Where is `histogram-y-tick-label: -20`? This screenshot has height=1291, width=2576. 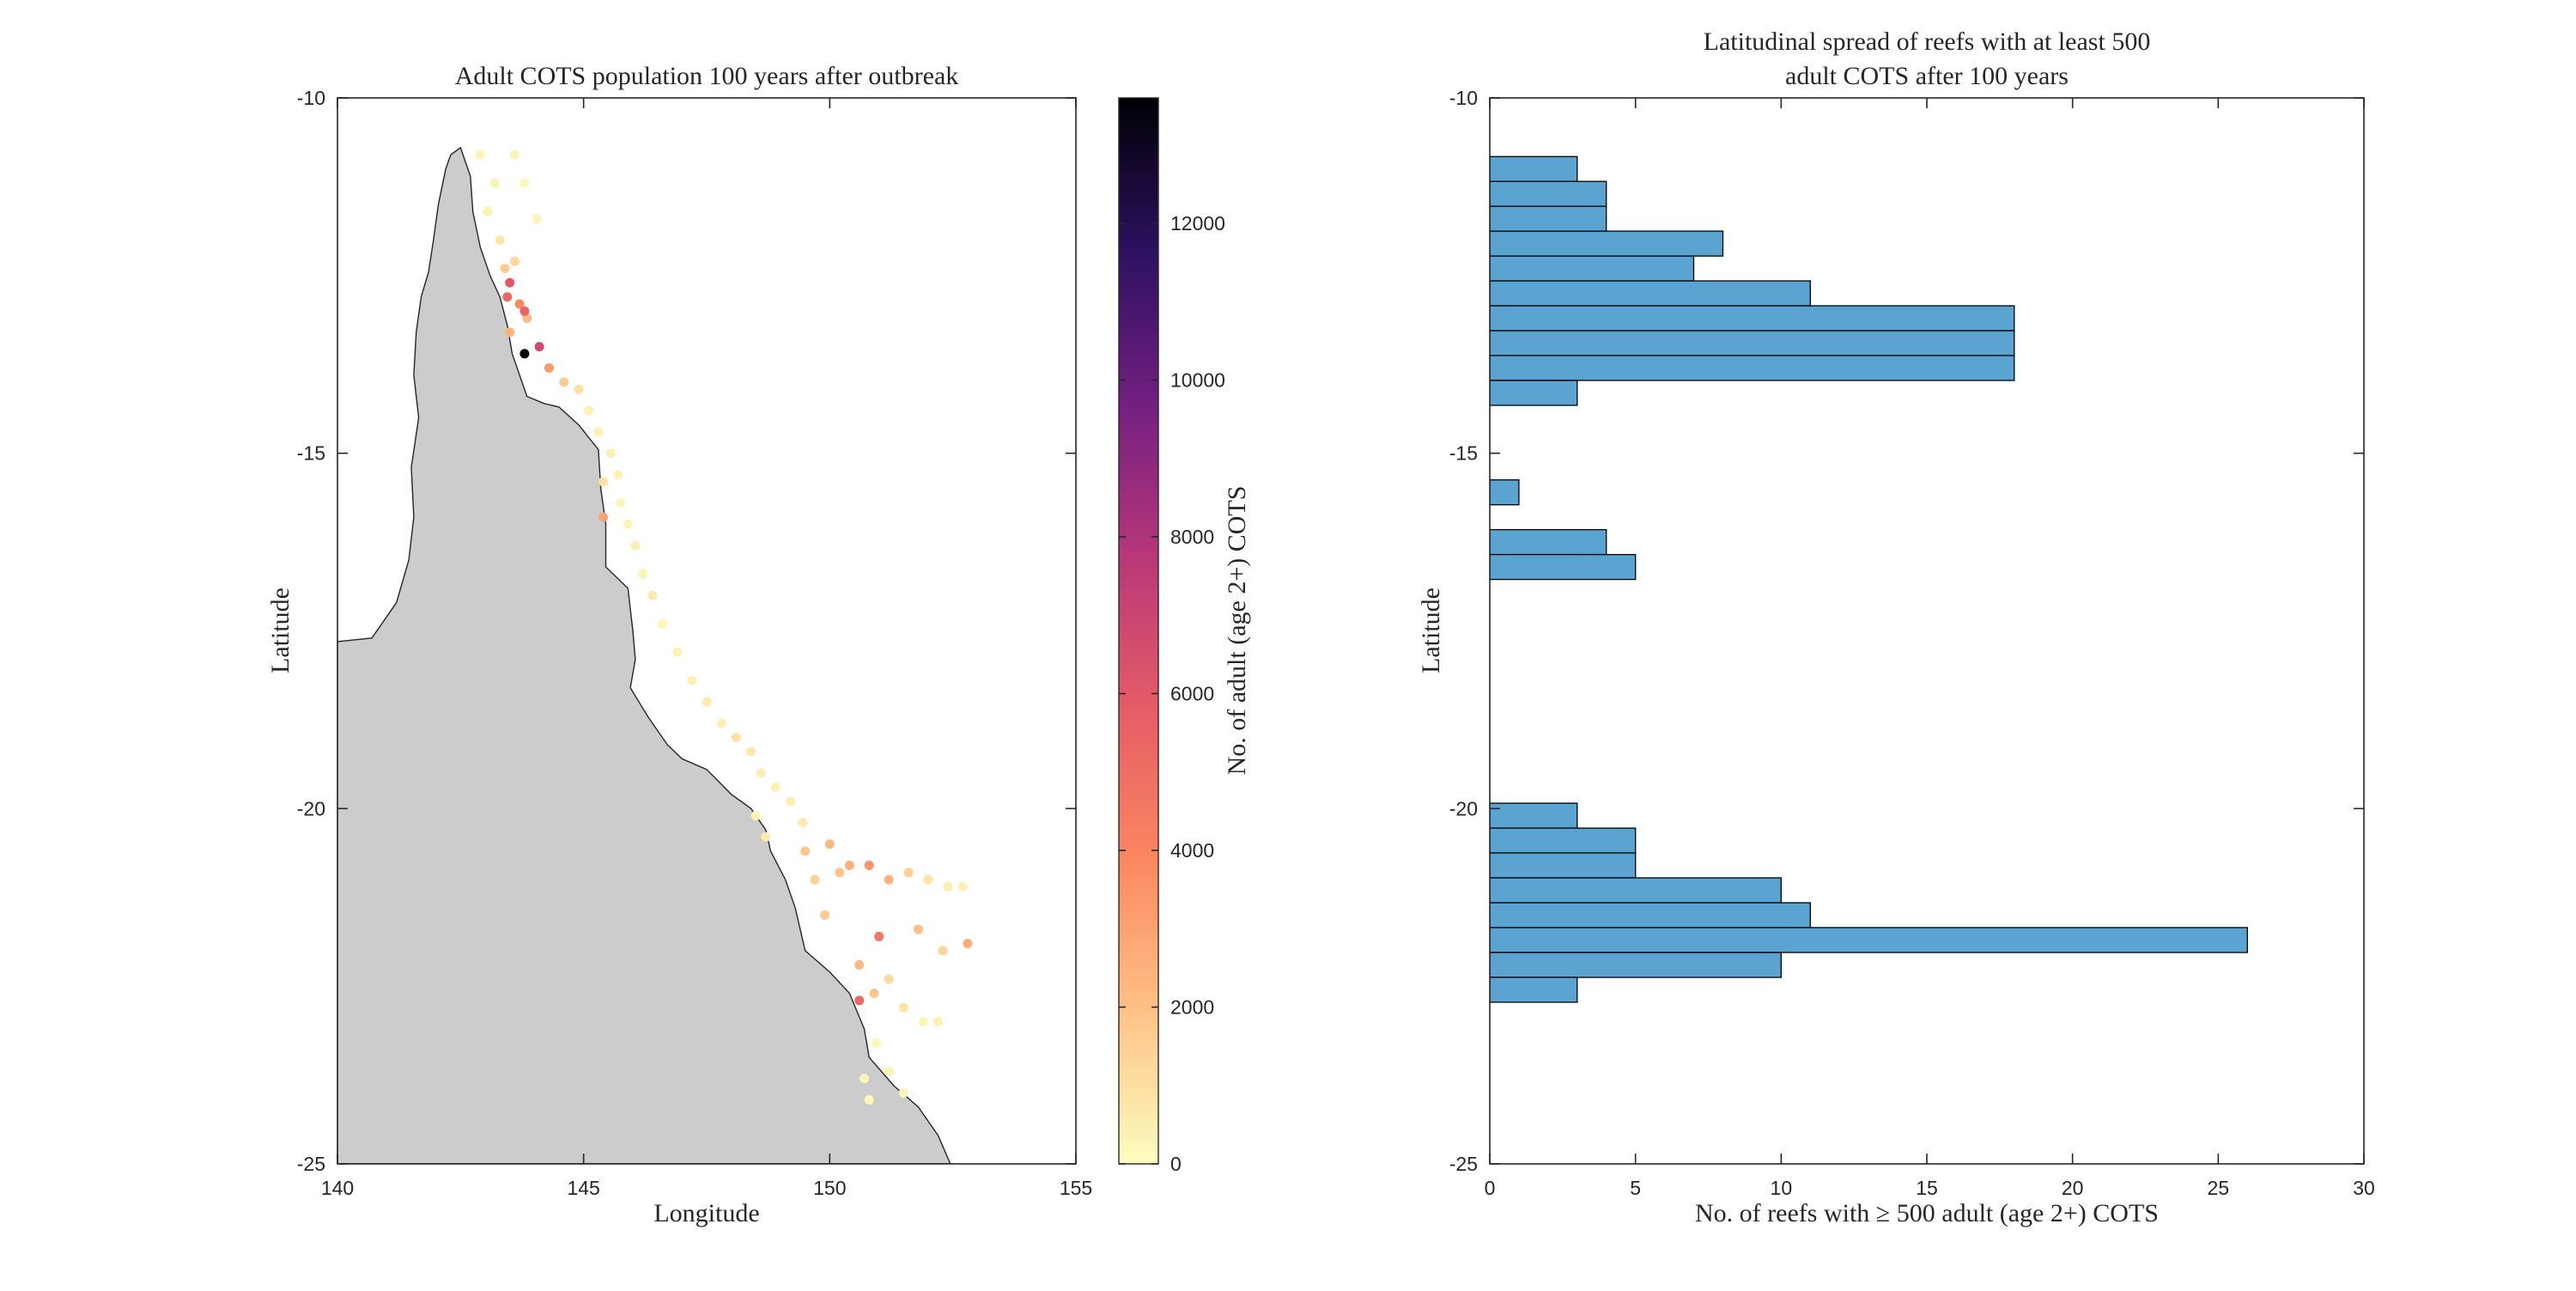
histogram-y-tick-label: -20 is located at coordinates (1463, 808).